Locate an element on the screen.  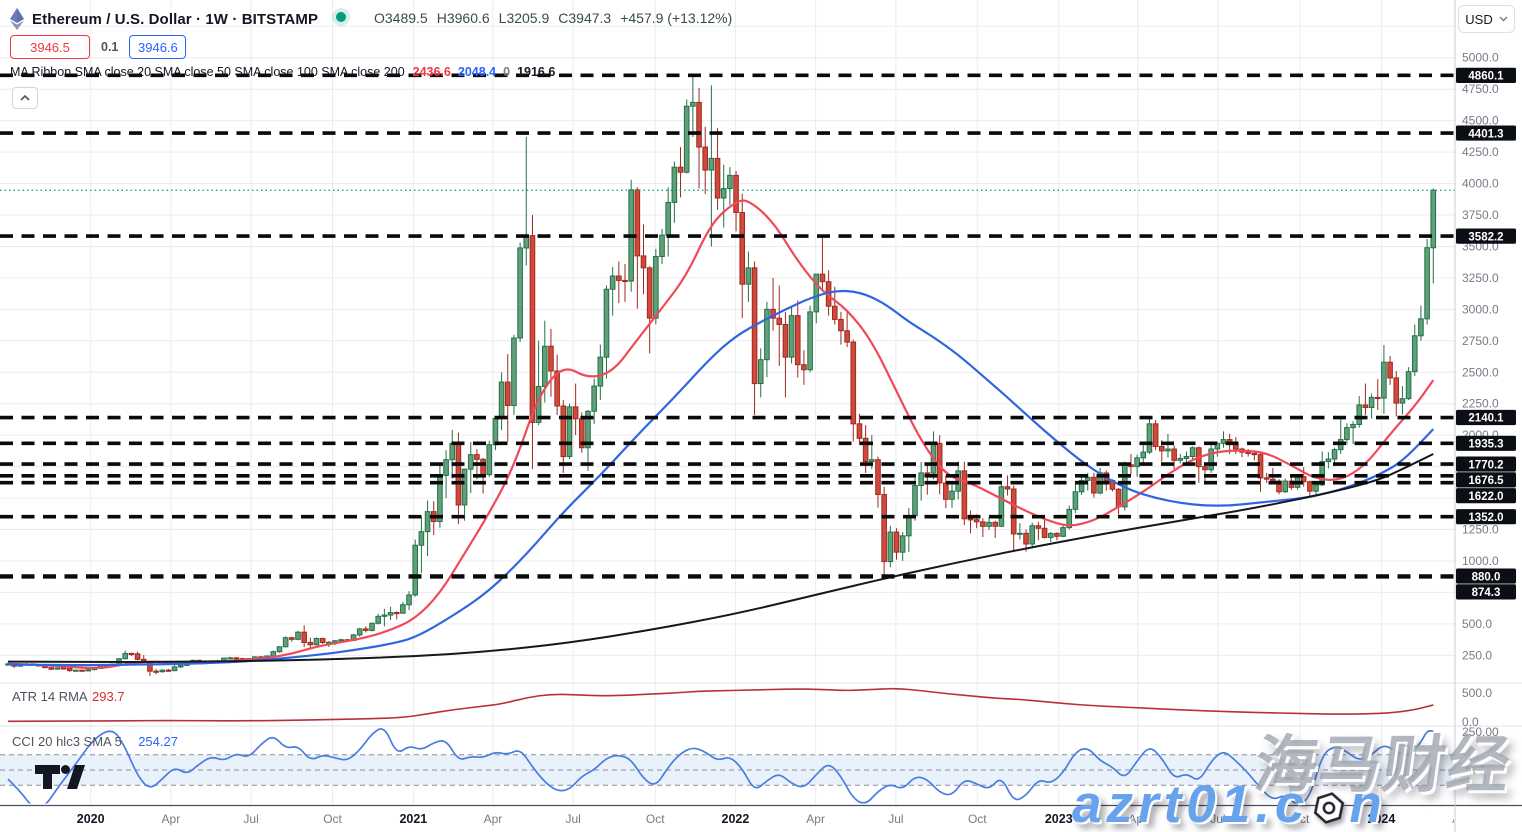
svg-text: 2500.0 is located at coordinates (1480, 372).